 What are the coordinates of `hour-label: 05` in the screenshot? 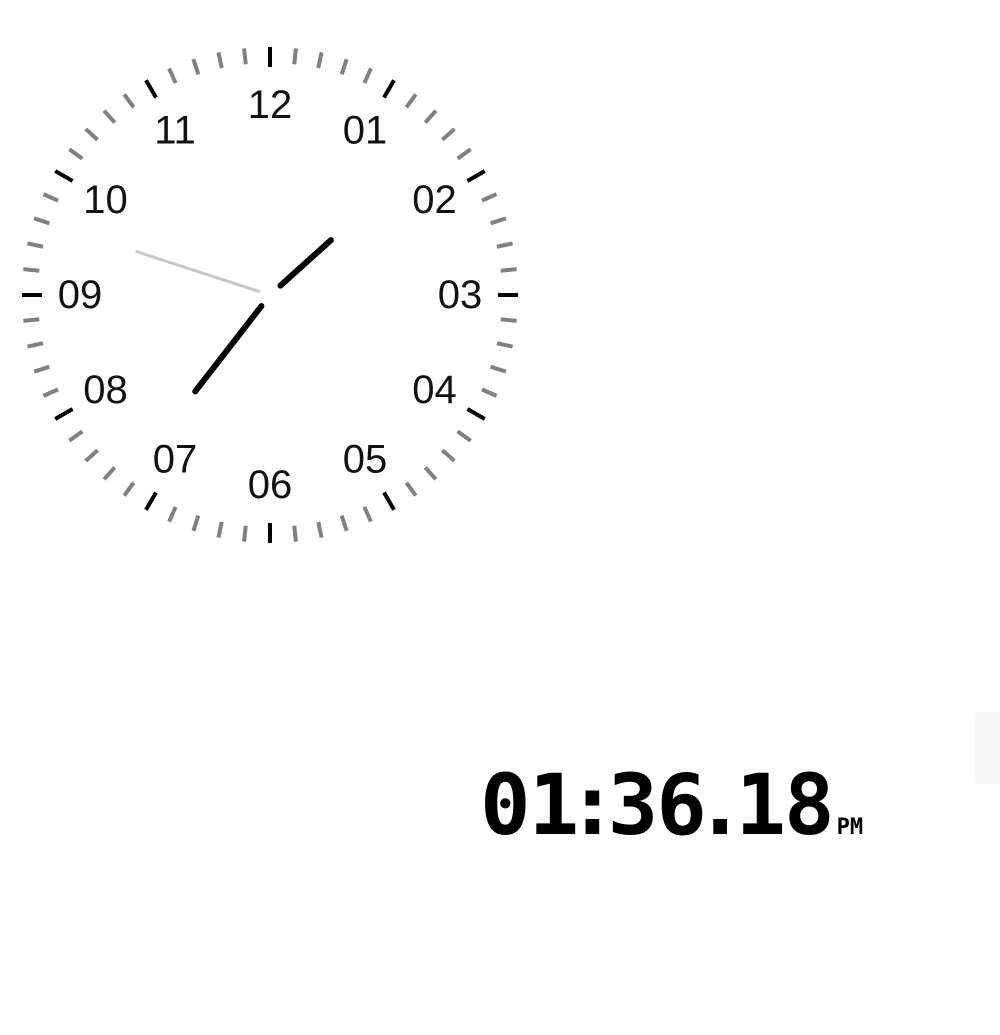 It's located at (365, 460).